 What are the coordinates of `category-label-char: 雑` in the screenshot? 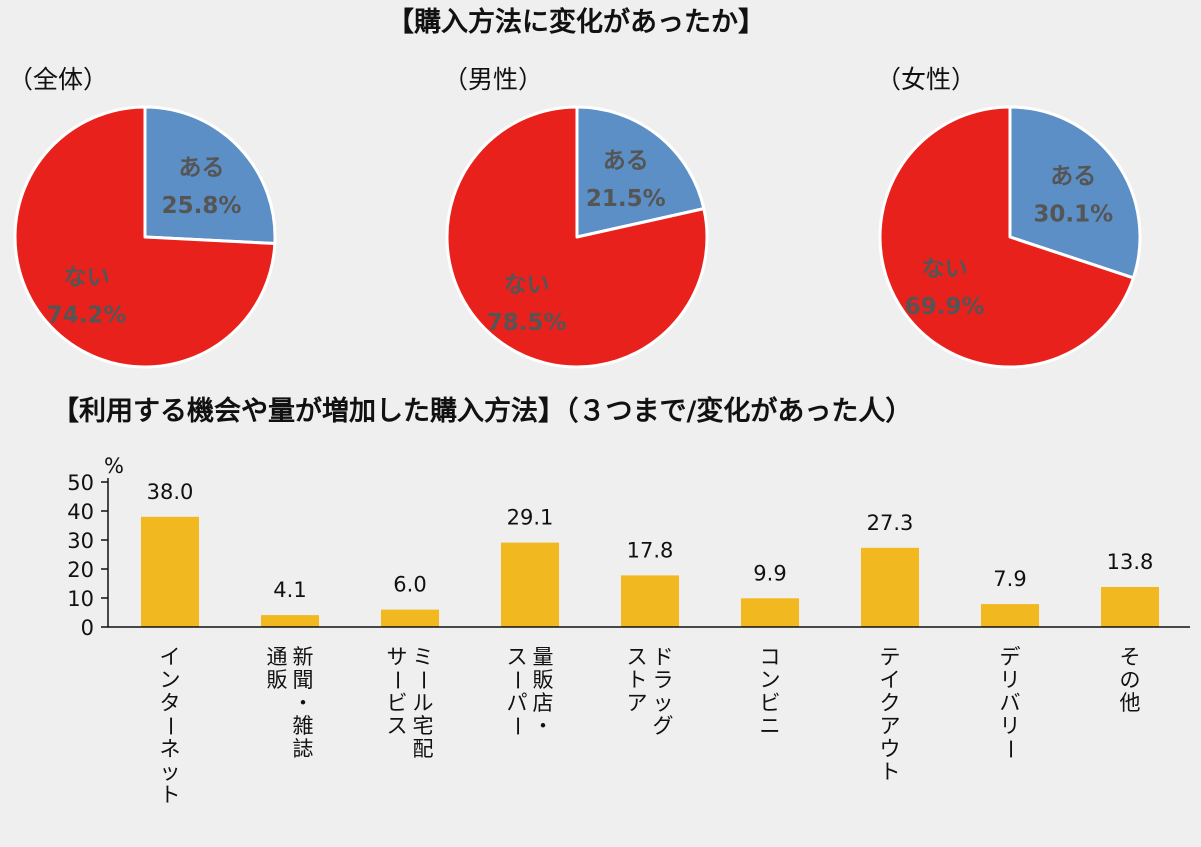 It's located at (303, 726).